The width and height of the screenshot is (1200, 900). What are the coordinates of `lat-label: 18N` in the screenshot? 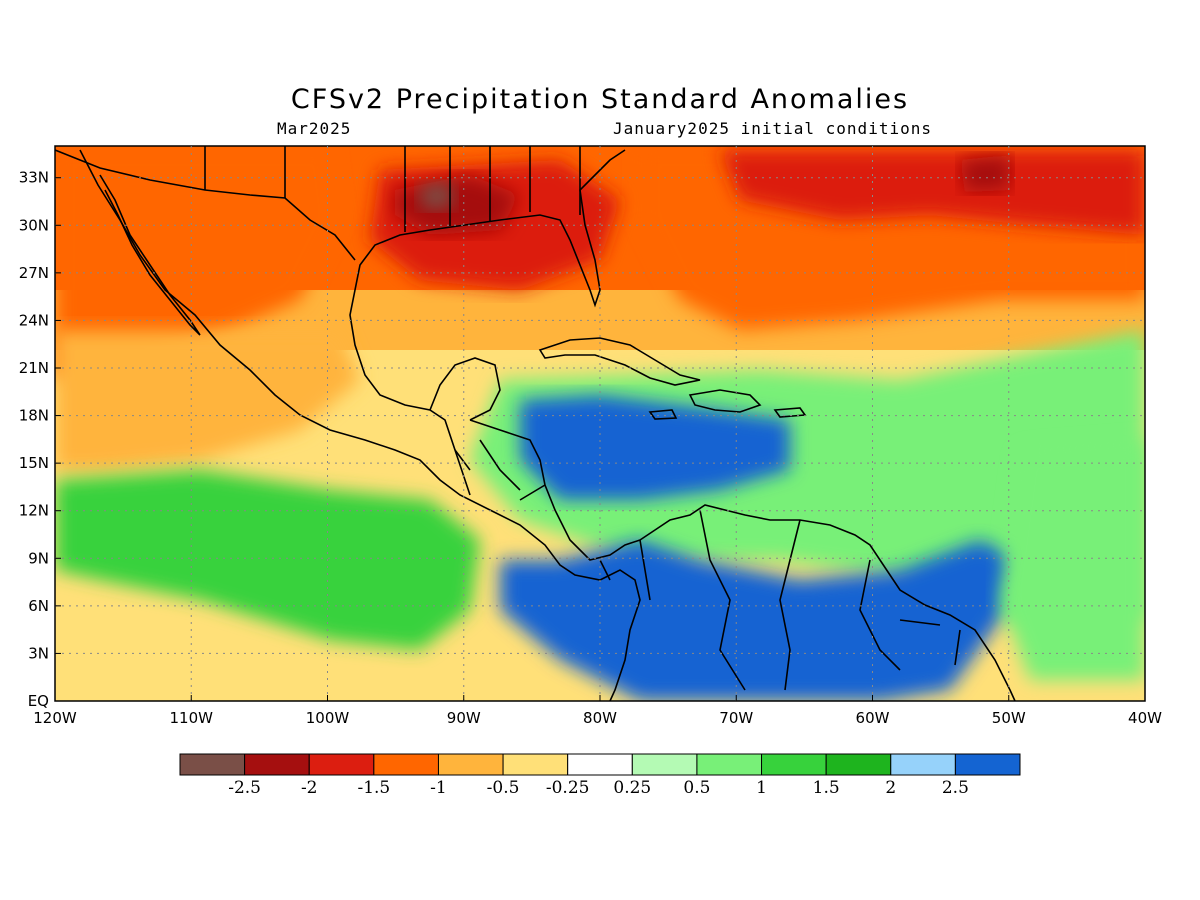 It's located at (34, 416).